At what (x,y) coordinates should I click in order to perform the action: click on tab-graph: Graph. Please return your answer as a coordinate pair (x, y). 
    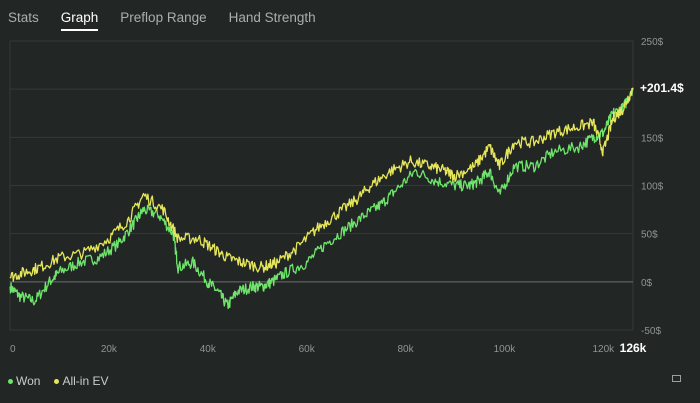
    Looking at the image, I should click on (79, 20).